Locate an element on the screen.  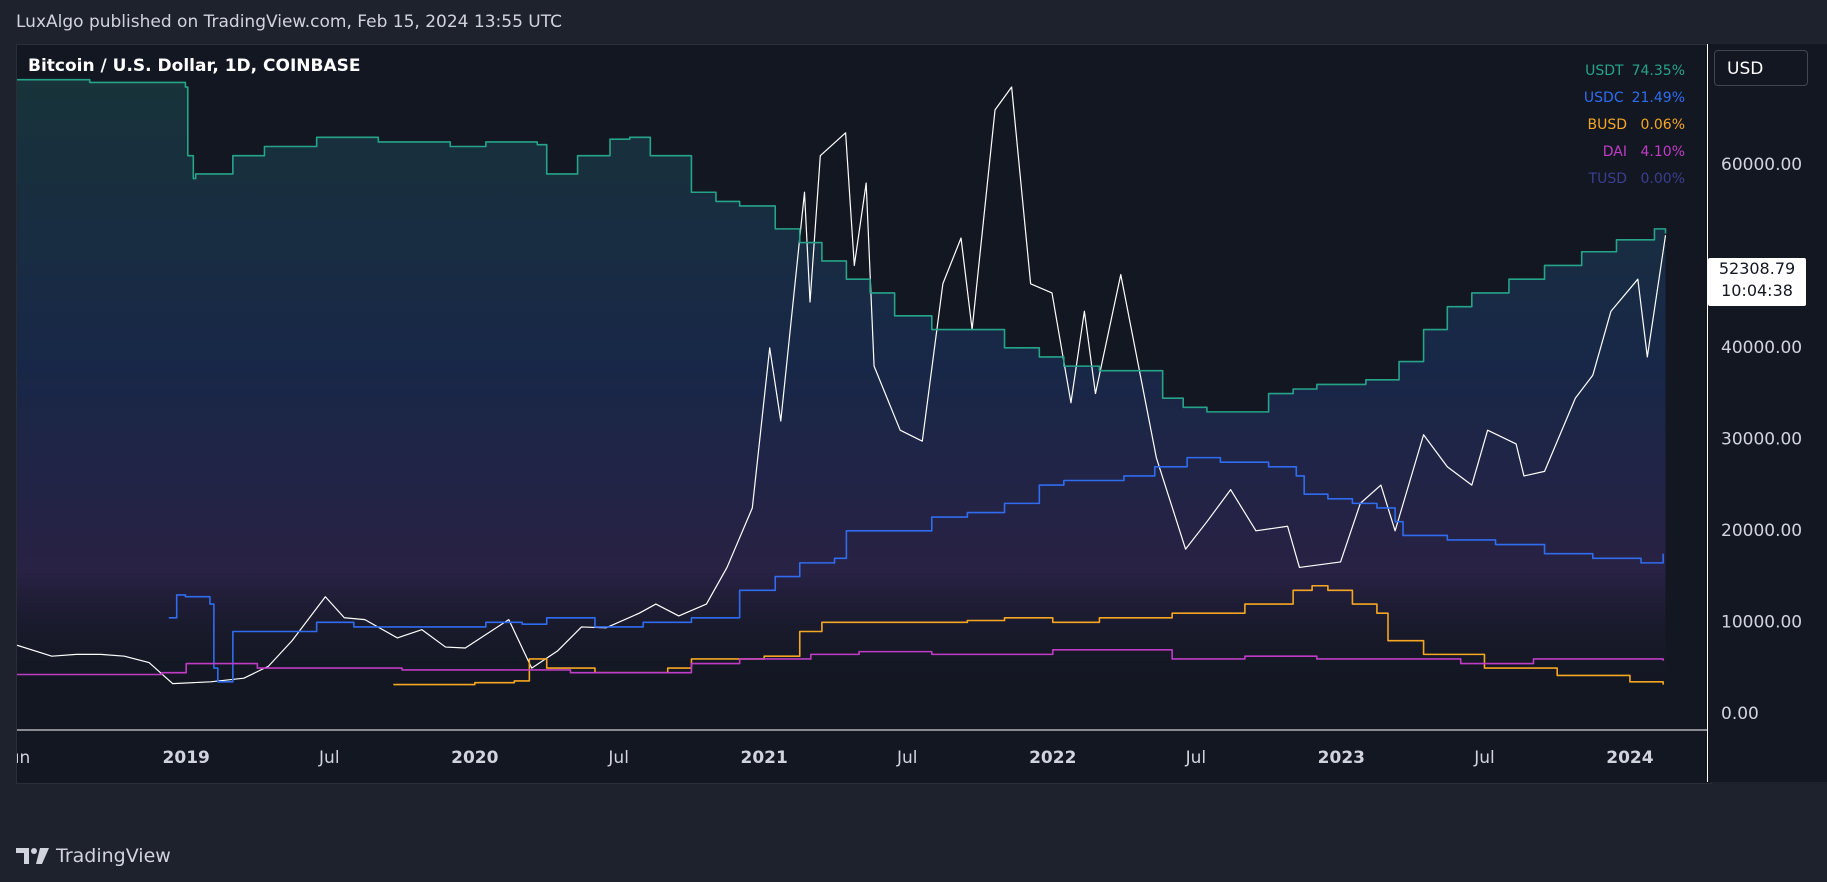
x-tick-label: Jun is located at coordinates (23, 758).